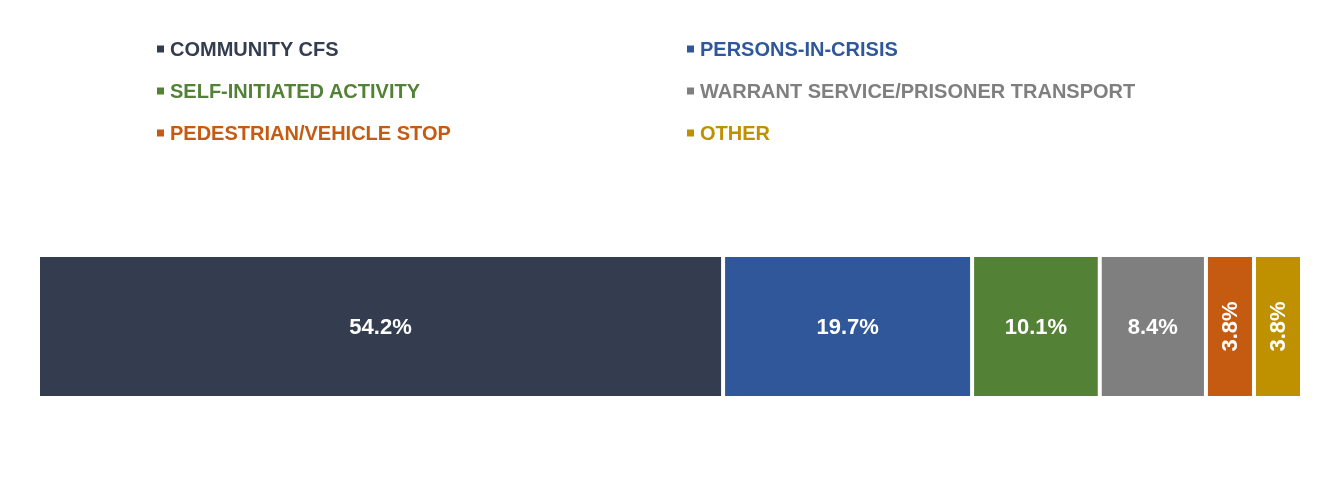 The height and width of the screenshot is (484, 1331). Describe the element at coordinates (295, 91) in the screenshot. I see `legend-label: SELF-INITIATED ACTIVITY` at that location.